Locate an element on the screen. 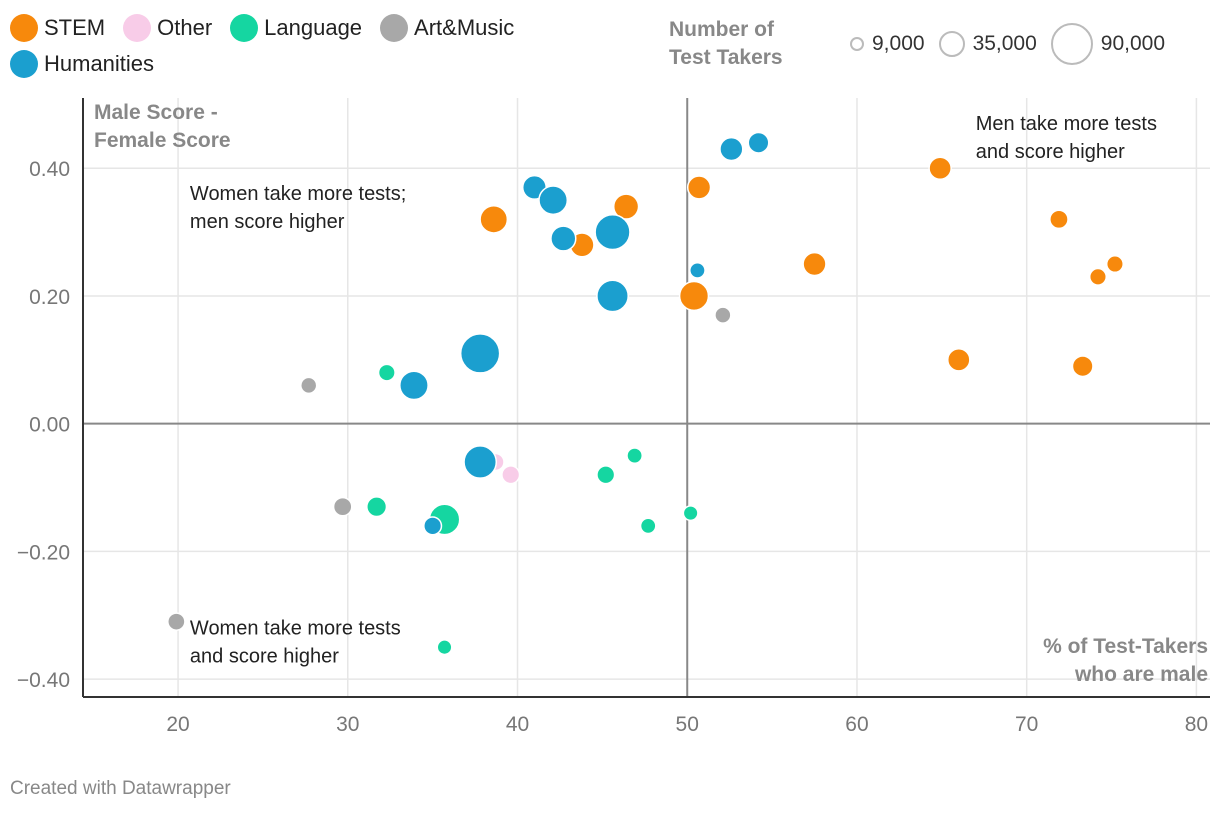 This screenshot has height=816, width=1220. legend-item-humanities: Humanities is located at coordinates (82, 64).